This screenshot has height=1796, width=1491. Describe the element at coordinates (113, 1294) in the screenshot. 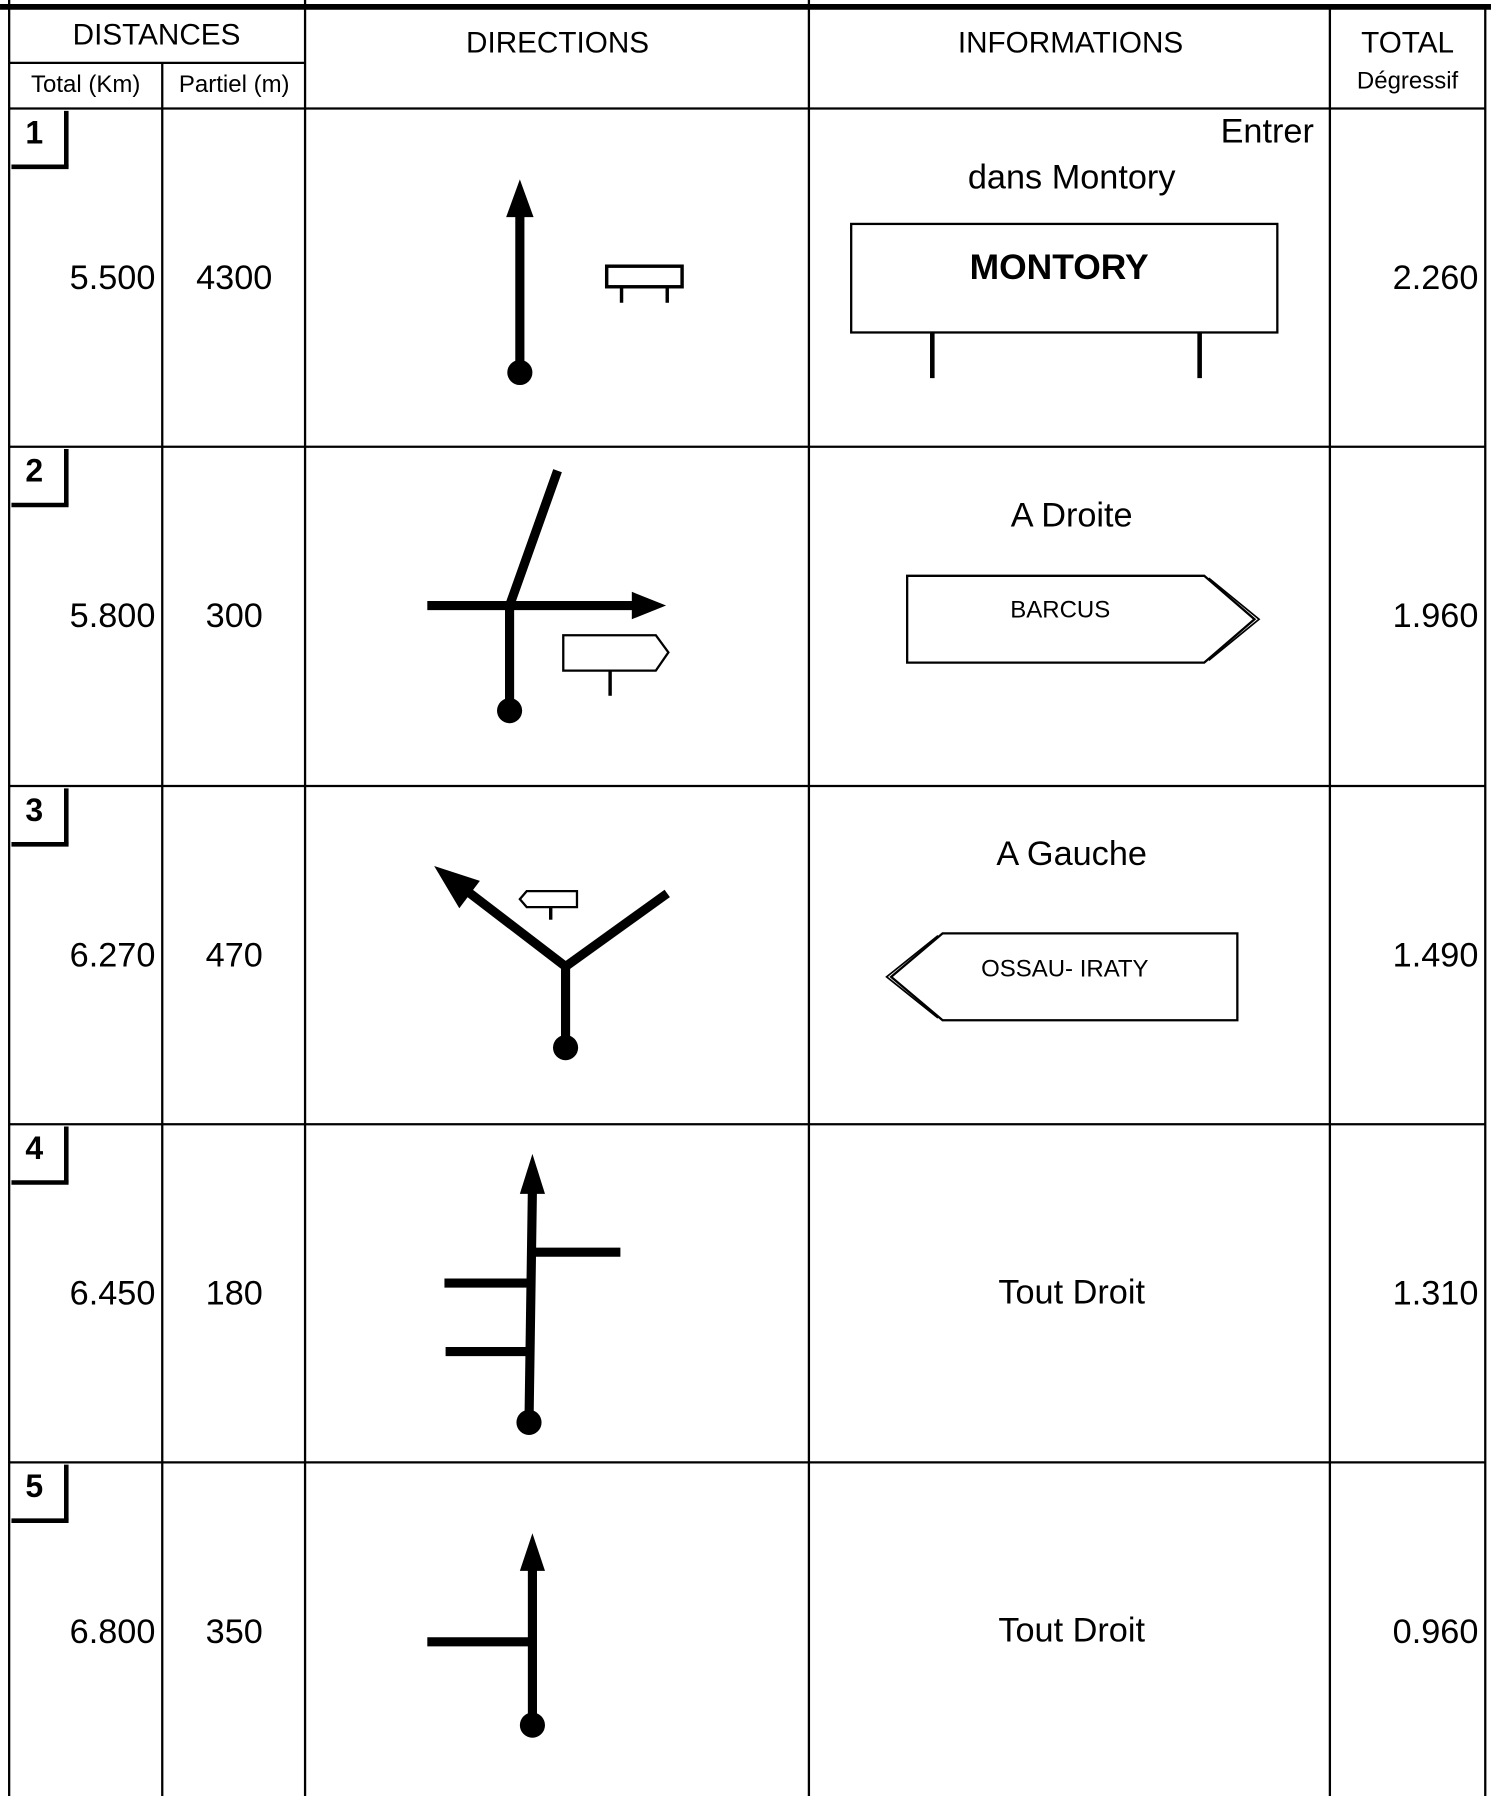

I see `total-km: 6.450` at that location.